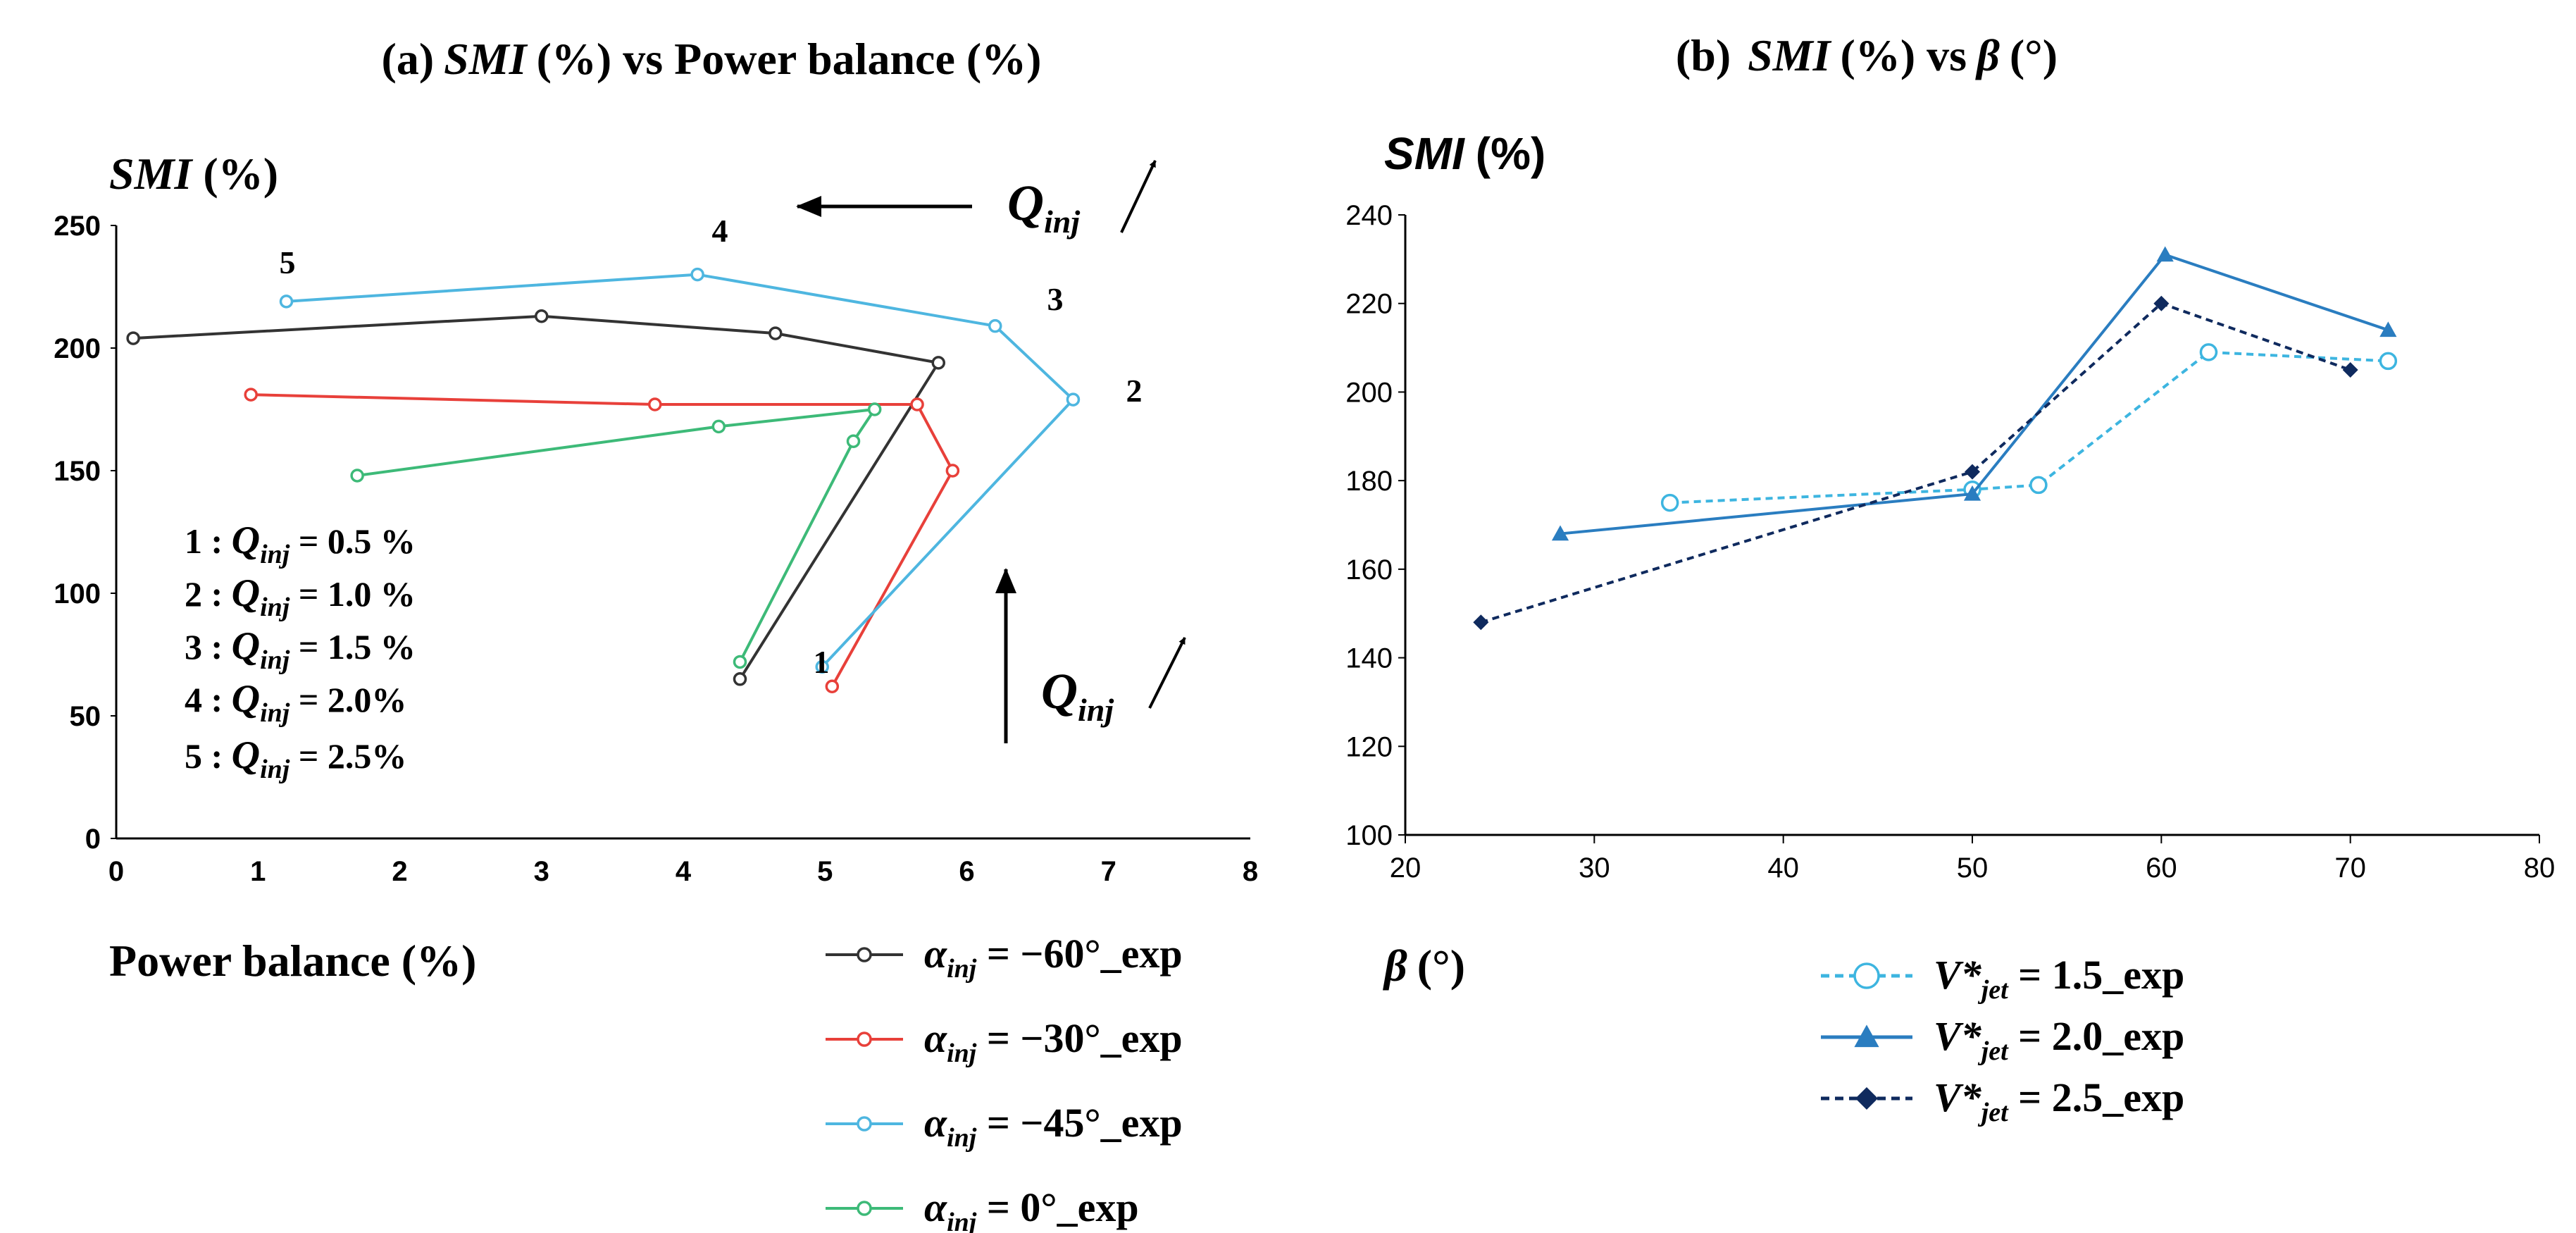 The width and height of the screenshot is (2576, 1233). I want to click on x-tick-label: 8, so click(1250, 871).